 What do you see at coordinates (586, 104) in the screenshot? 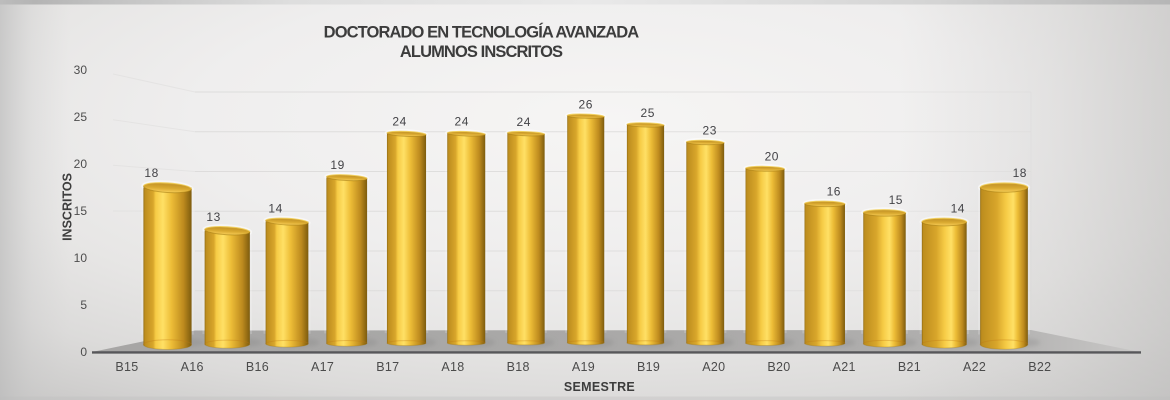
I see `svg-text: 26` at bounding box center [586, 104].